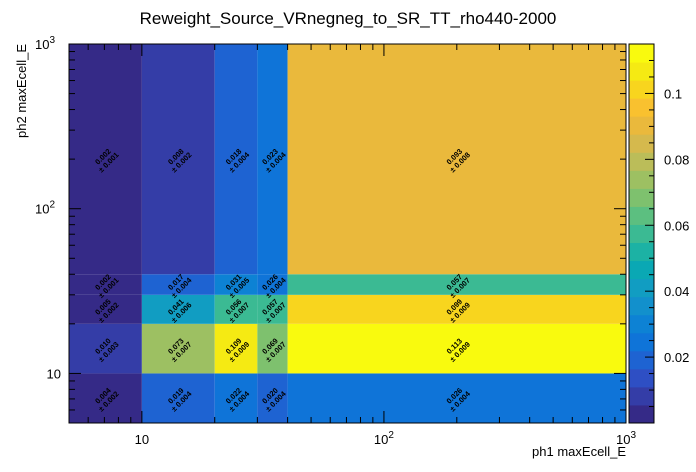 This screenshot has height=472, width=696. What do you see at coordinates (384, 438) in the screenshot?
I see `x-tick-label: 102` at bounding box center [384, 438].